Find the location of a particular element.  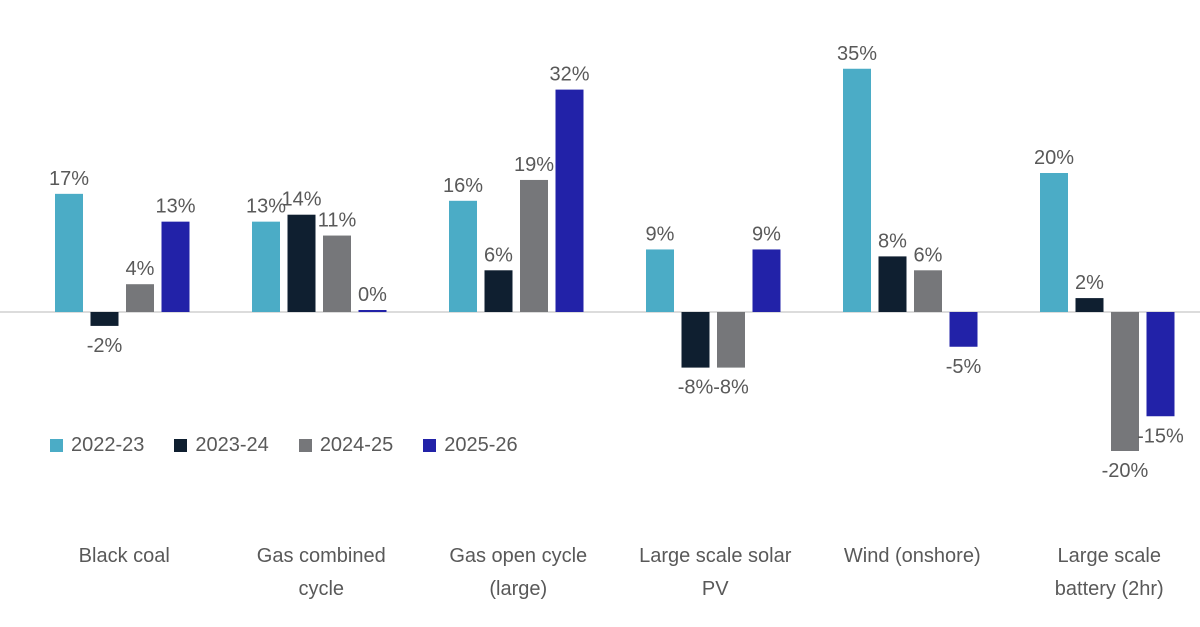

legend-item: 2023-24 is located at coordinates (221, 445).